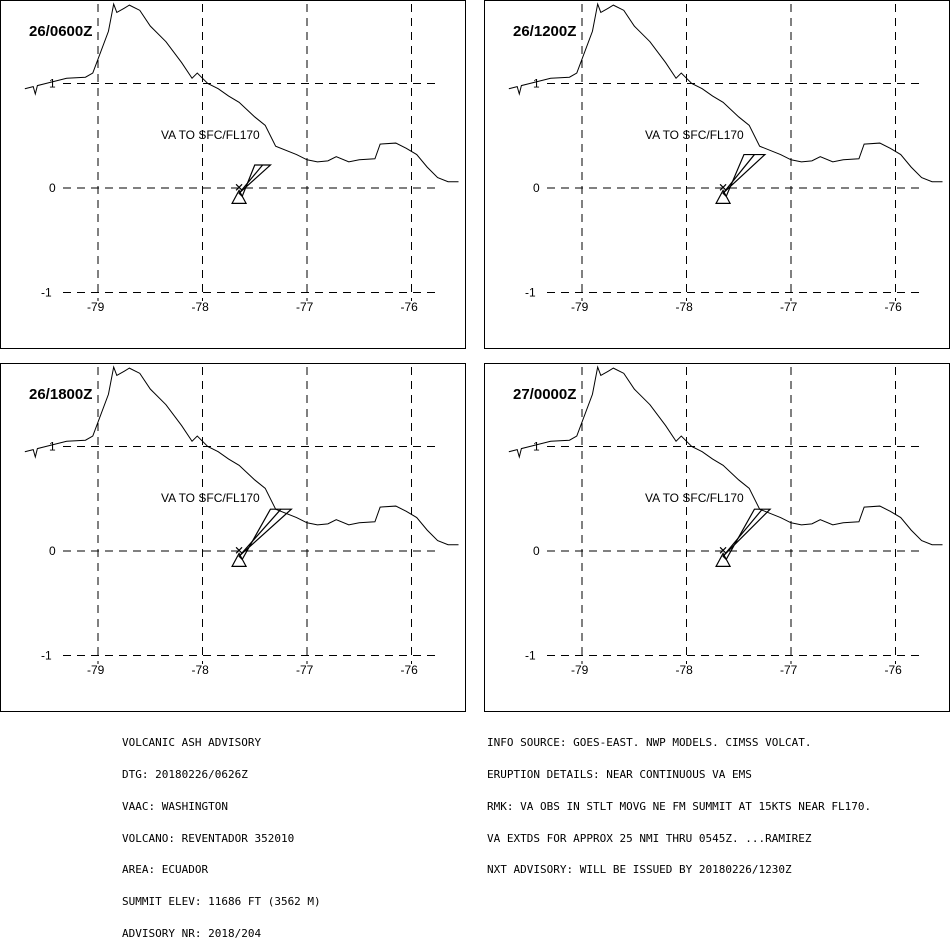  What do you see at coordinates (60, 394) in the screenshot?
I see `panel-time-title: 26/1800Z` at bounding box center [60, 394].